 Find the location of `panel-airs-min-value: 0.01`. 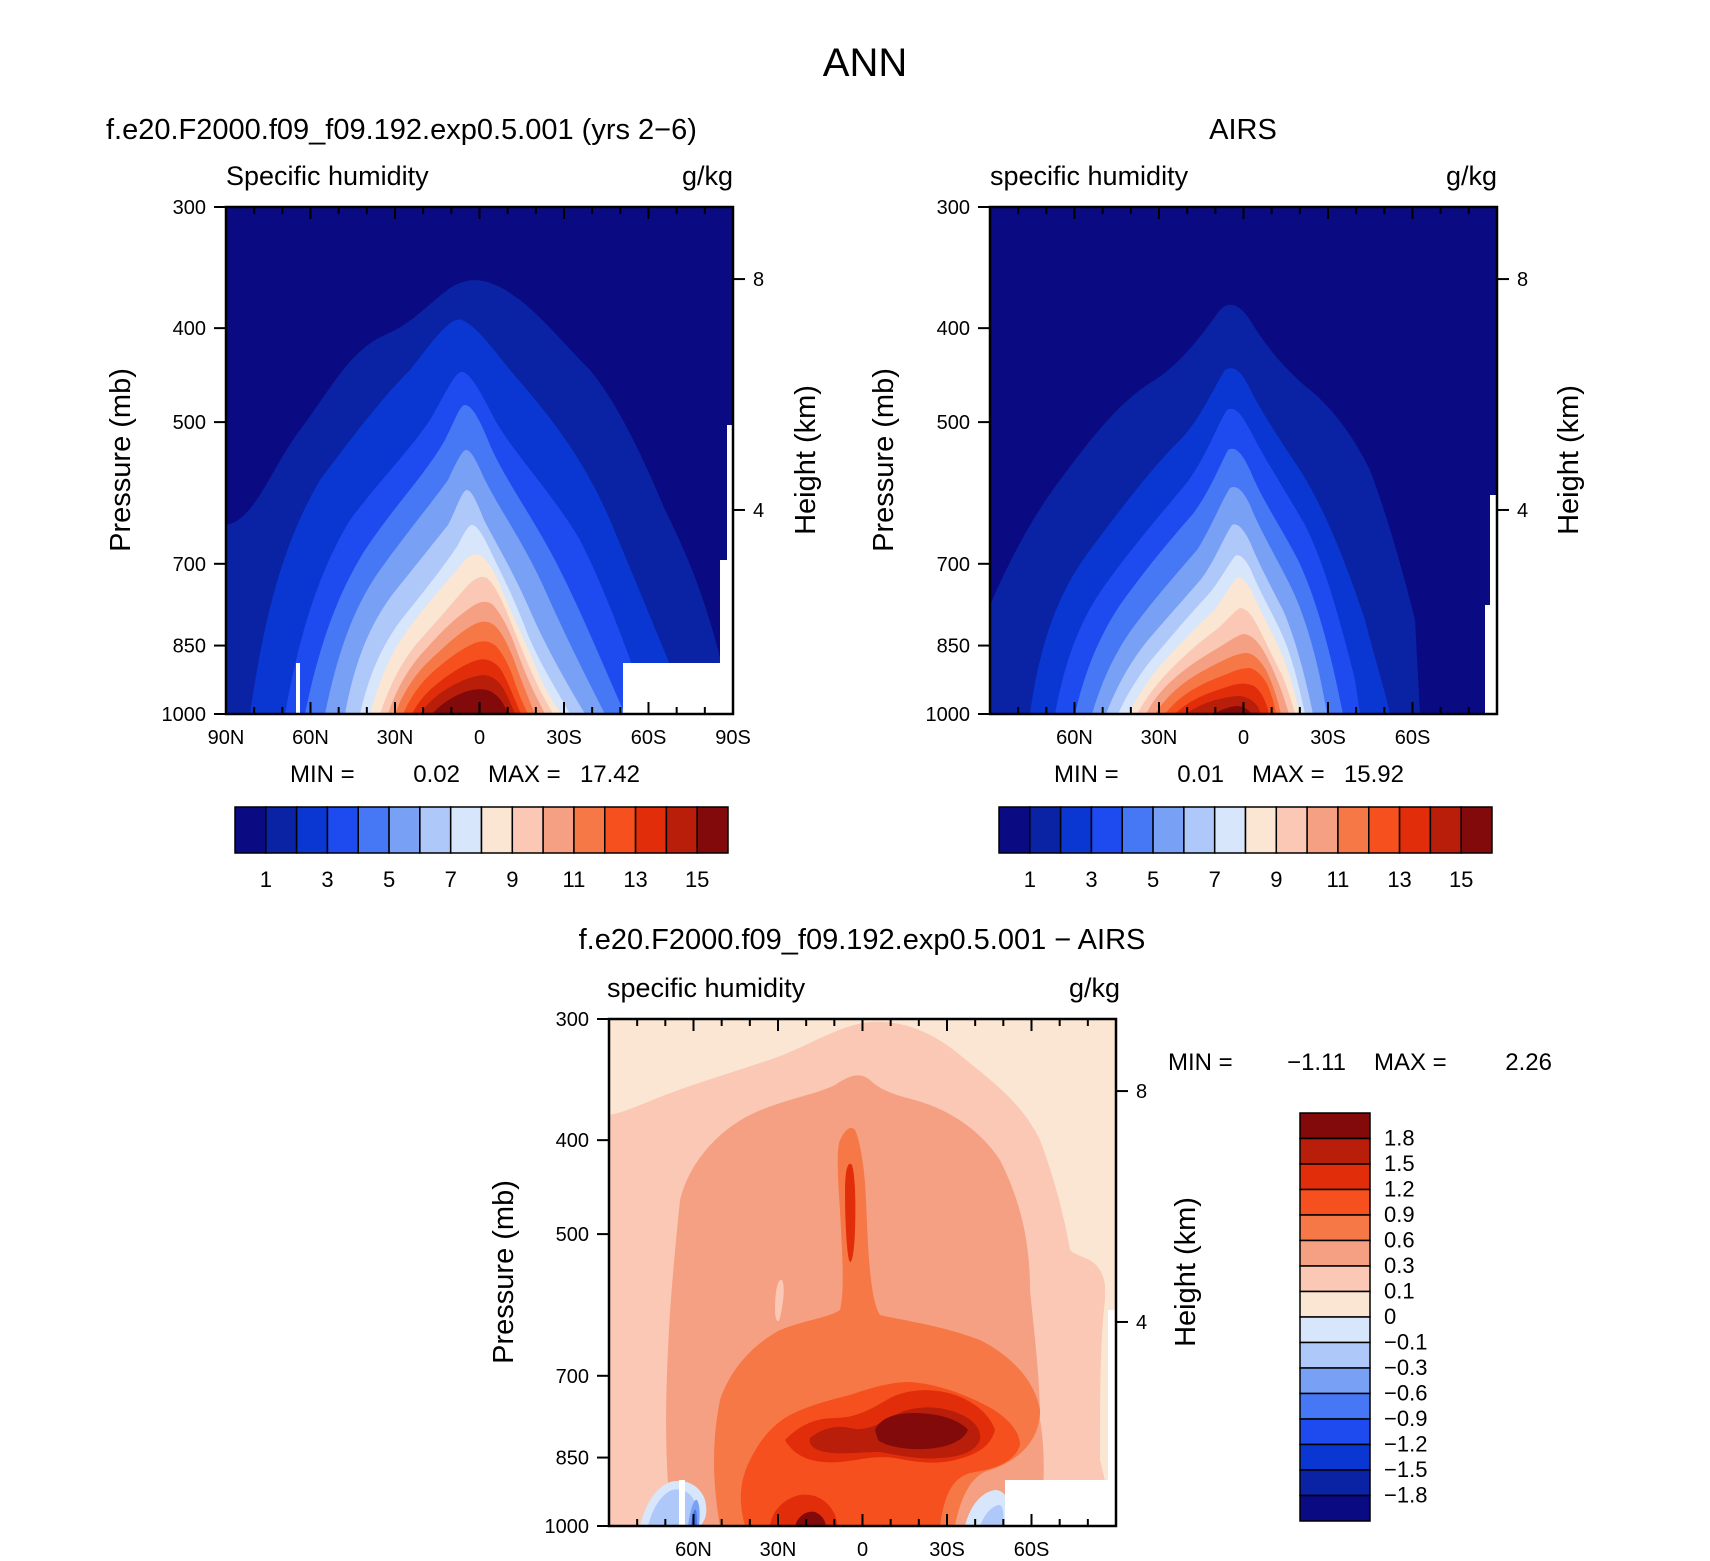

panel-airs-min-value: 0.01 is located at coordinates (1200, 774).